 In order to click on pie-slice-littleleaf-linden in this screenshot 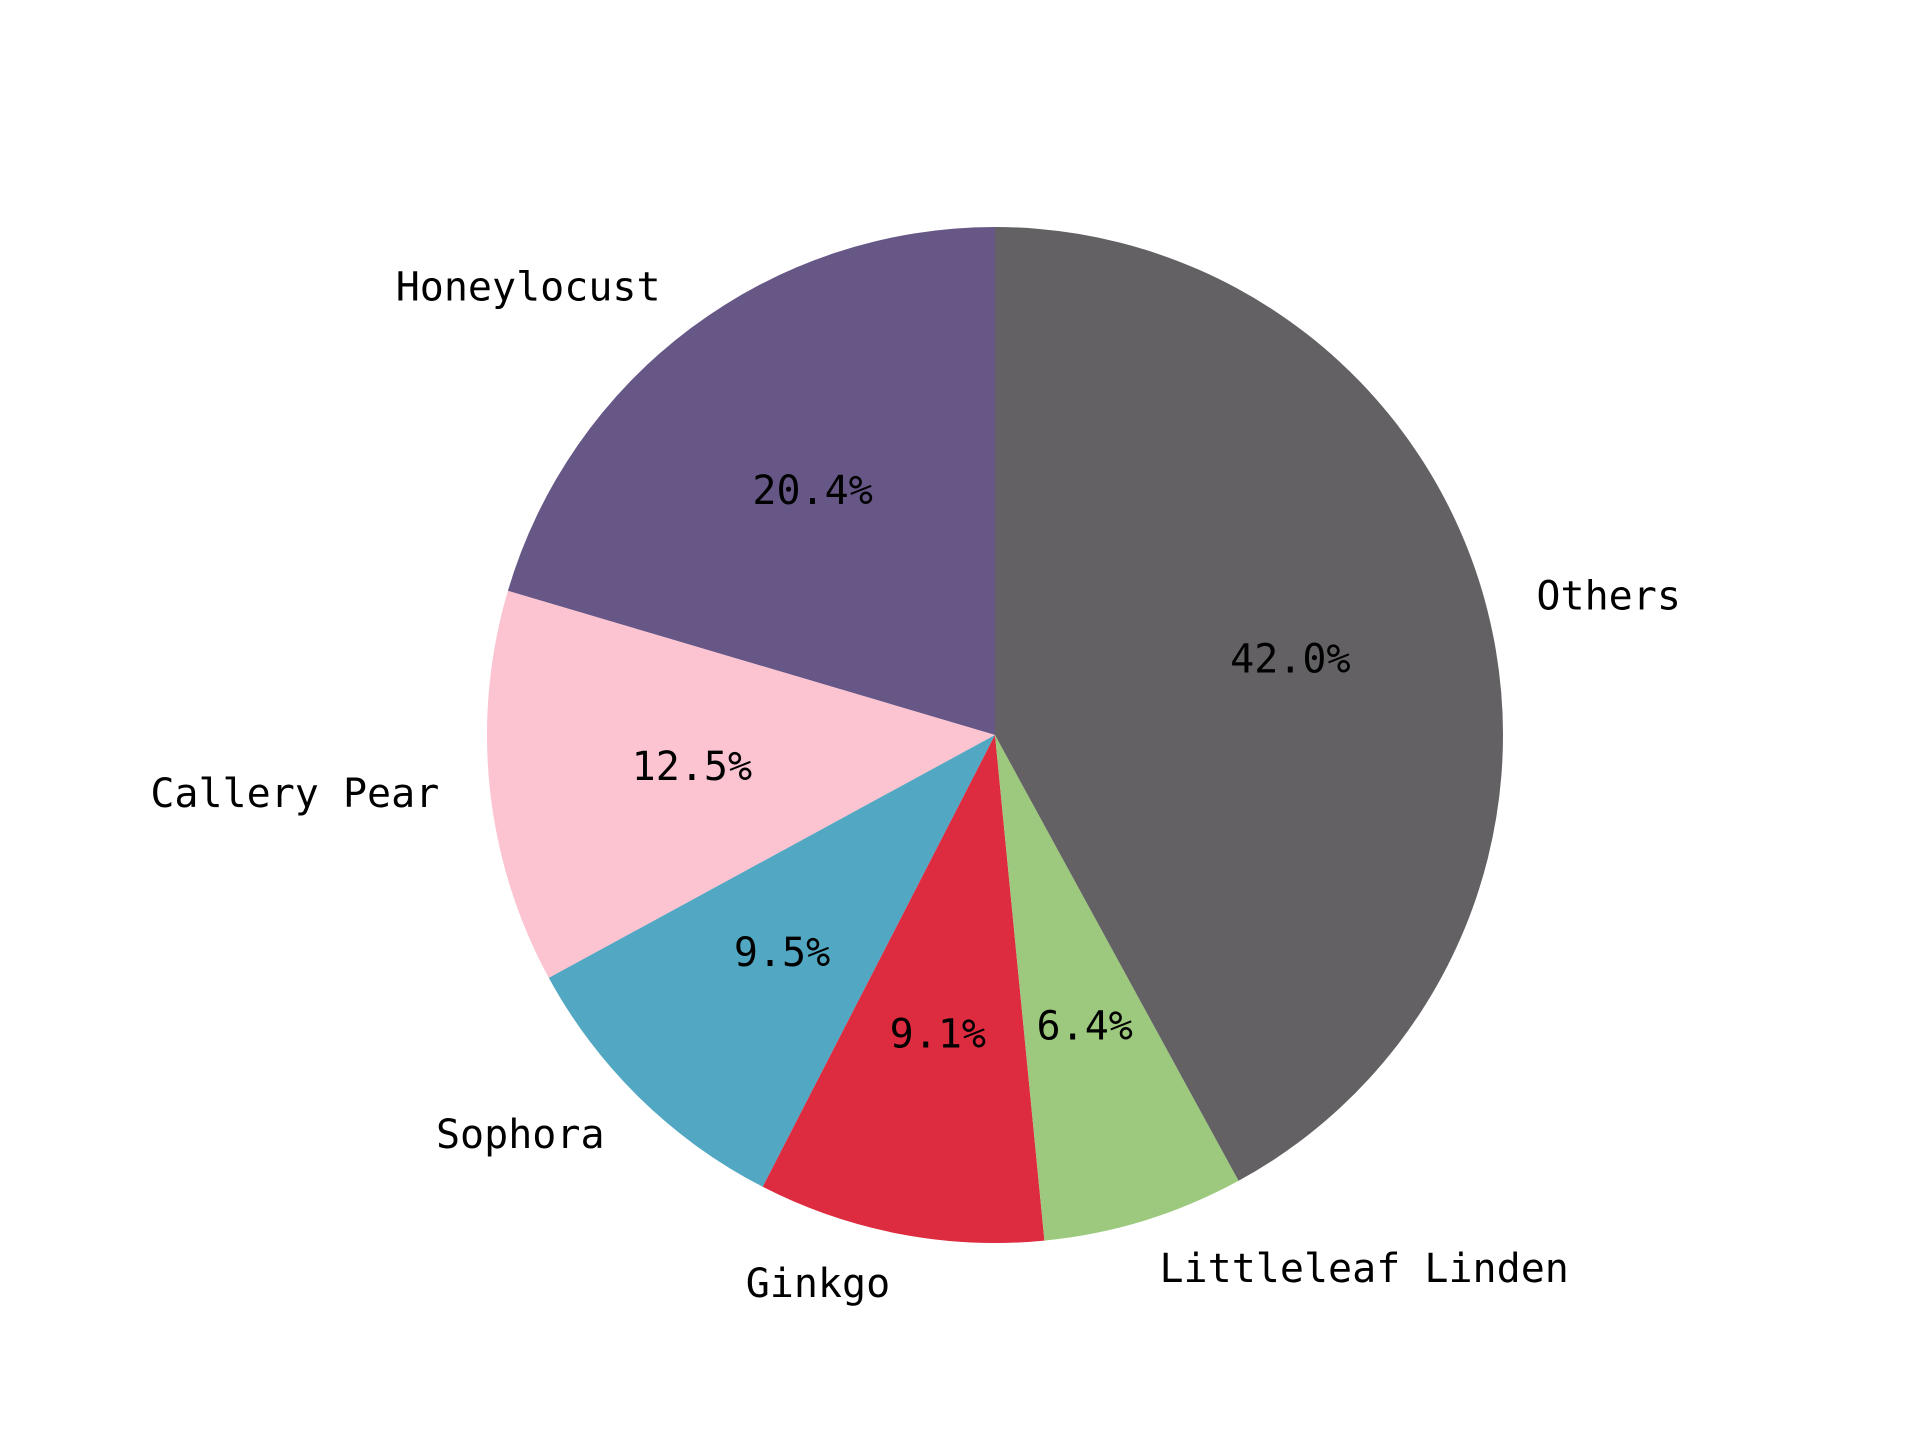, I will do `click(1117, 988)`.